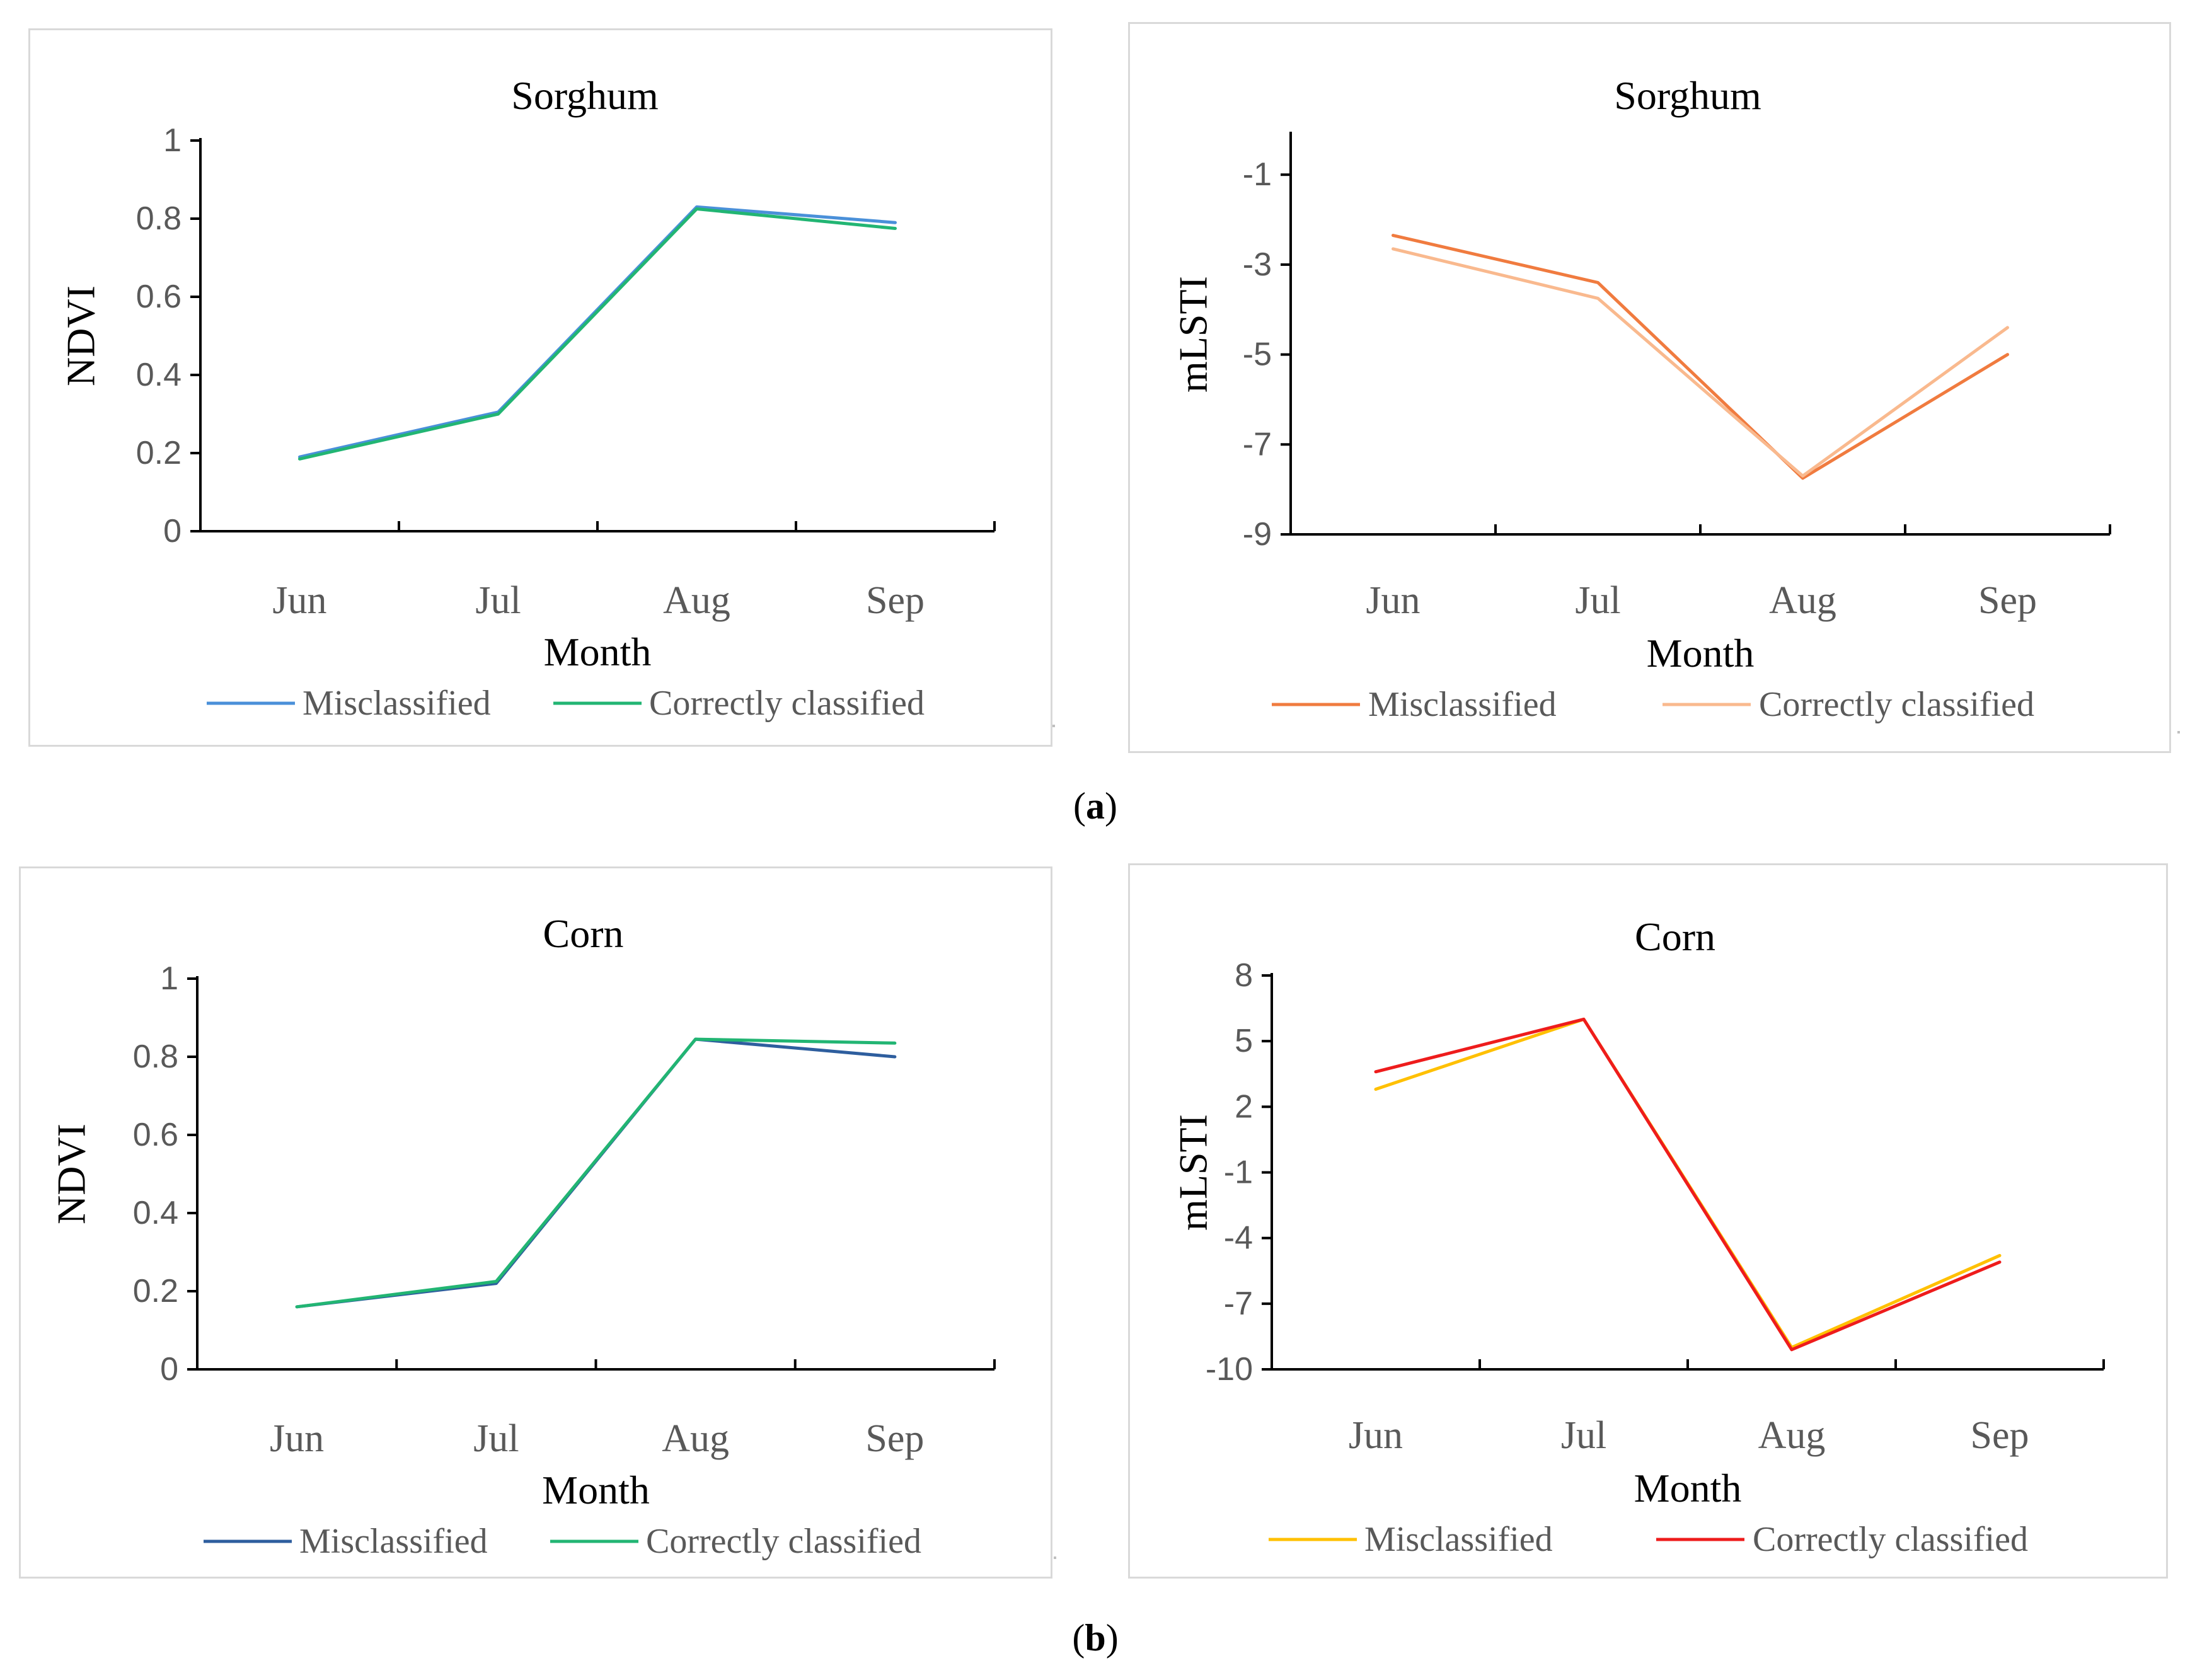 This screenshot has height=1680, width=2190. I want to click on y-tick-label: -5, so click(1258, 355).